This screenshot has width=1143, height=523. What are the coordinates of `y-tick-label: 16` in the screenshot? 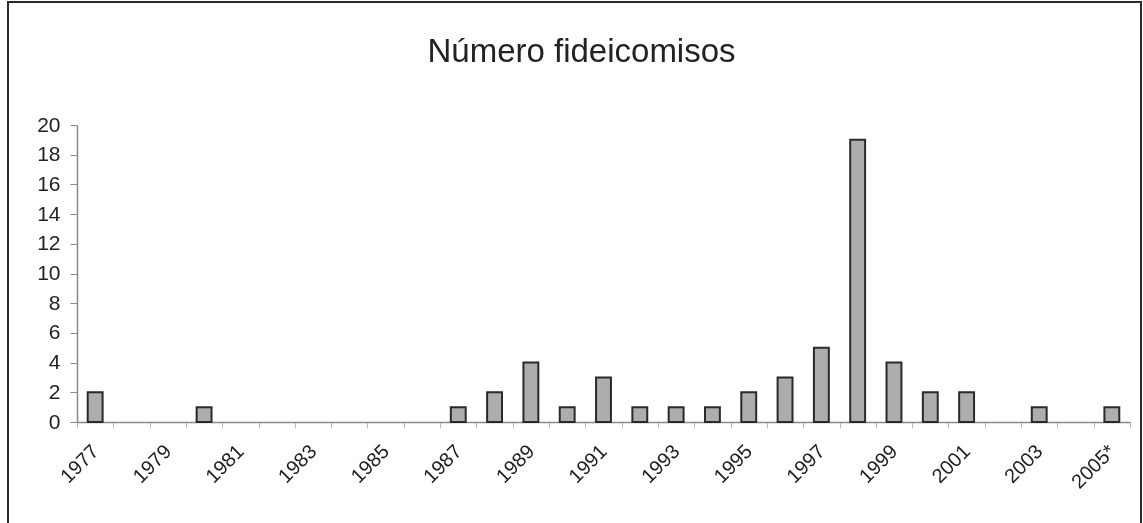 It's located at (49, 183).